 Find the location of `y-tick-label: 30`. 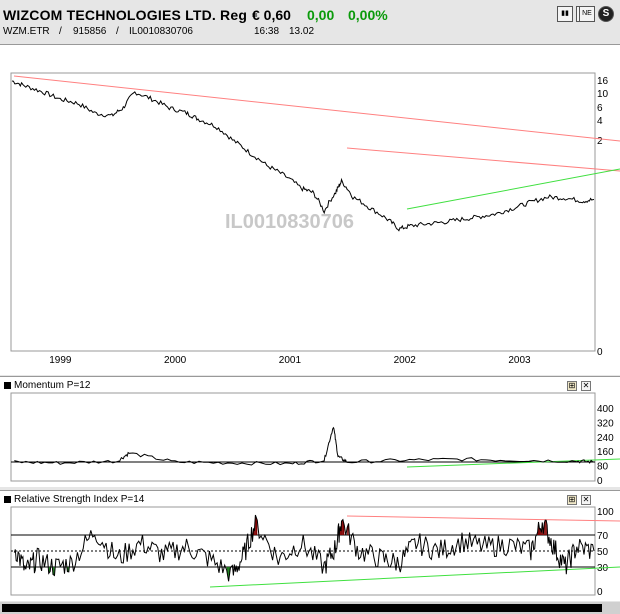

y-tick-label: 30 is located at coordinates (603, 568).